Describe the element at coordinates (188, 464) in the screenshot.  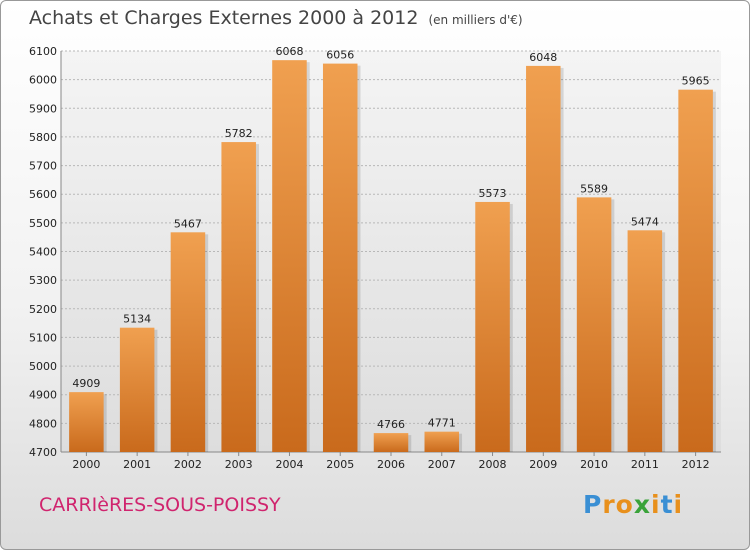
I see `x-tick-label-2002: 2002` at that location.